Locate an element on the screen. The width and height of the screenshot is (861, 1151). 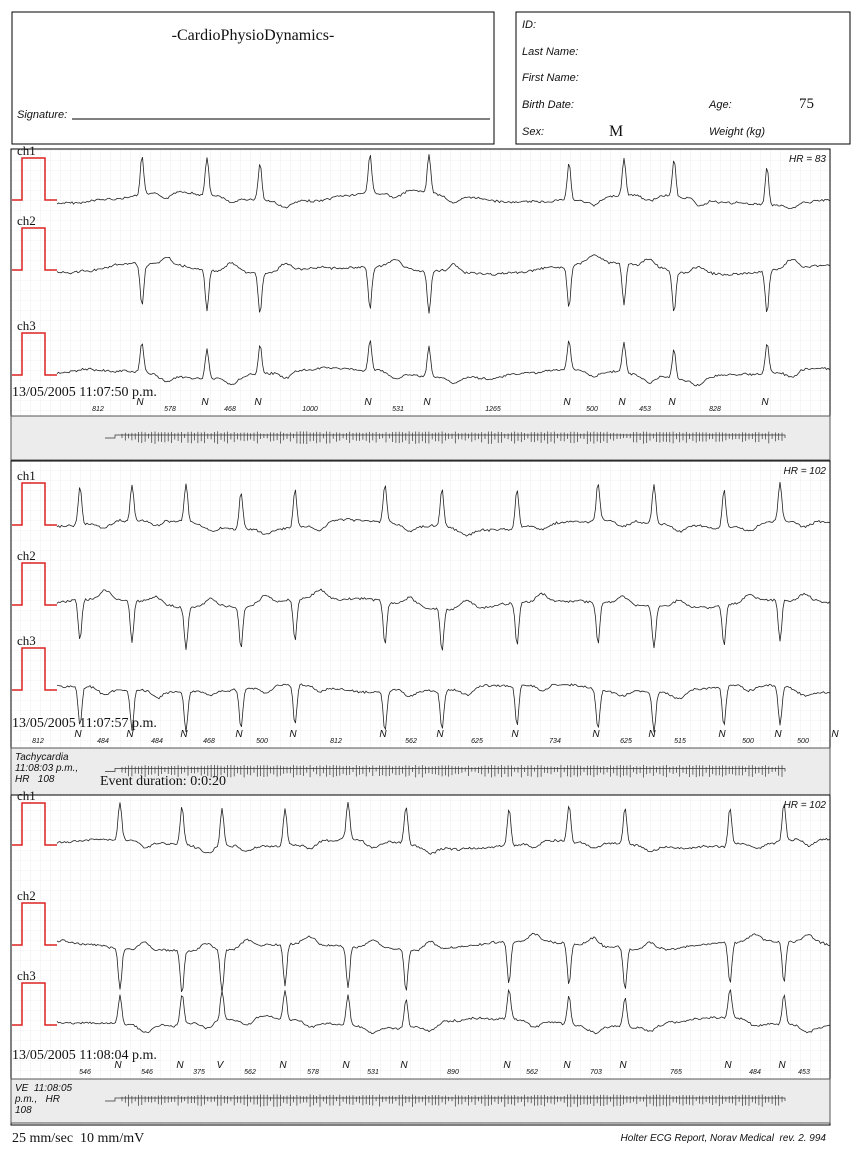
rr-interval: 765 is located at coordinates (676, 1072).